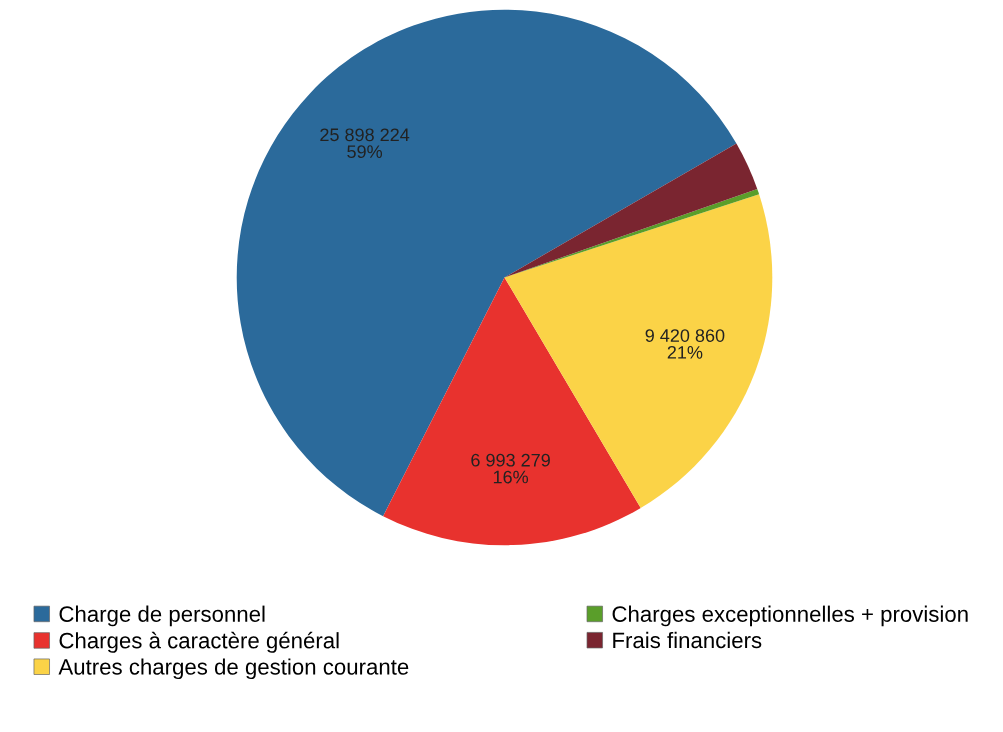  I want to click on legend-label: Charge de personnel, so click(162, 616).